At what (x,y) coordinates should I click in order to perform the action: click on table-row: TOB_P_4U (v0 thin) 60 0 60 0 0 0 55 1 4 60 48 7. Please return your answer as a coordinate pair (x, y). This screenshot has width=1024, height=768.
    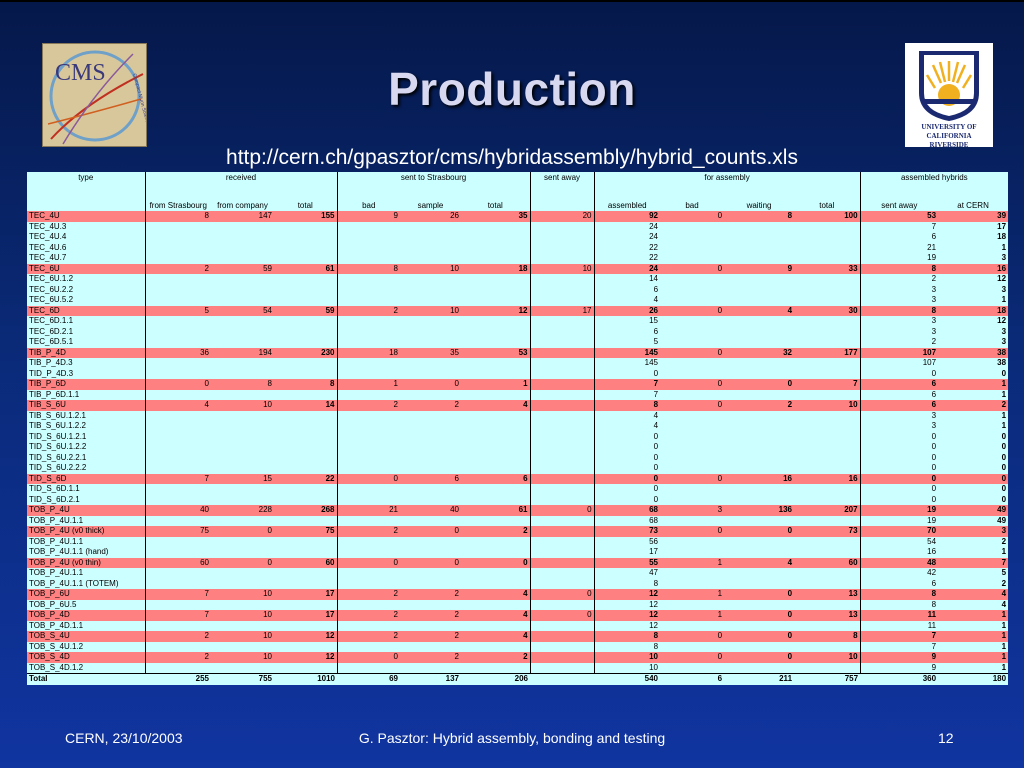
    Looking at the image, I should click on (518, 562).